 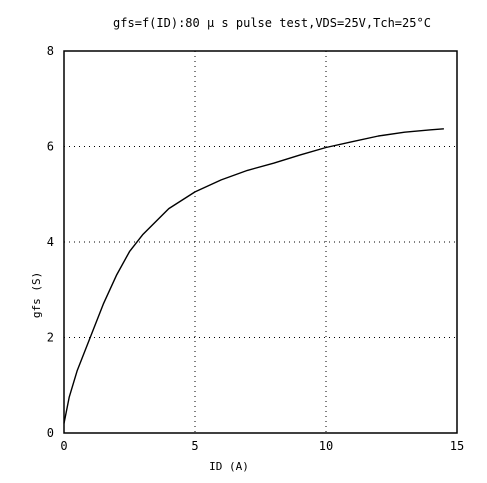 I want to click on y-axis-ticks: 0 2 4 6 8, so click(x=50, y=242).